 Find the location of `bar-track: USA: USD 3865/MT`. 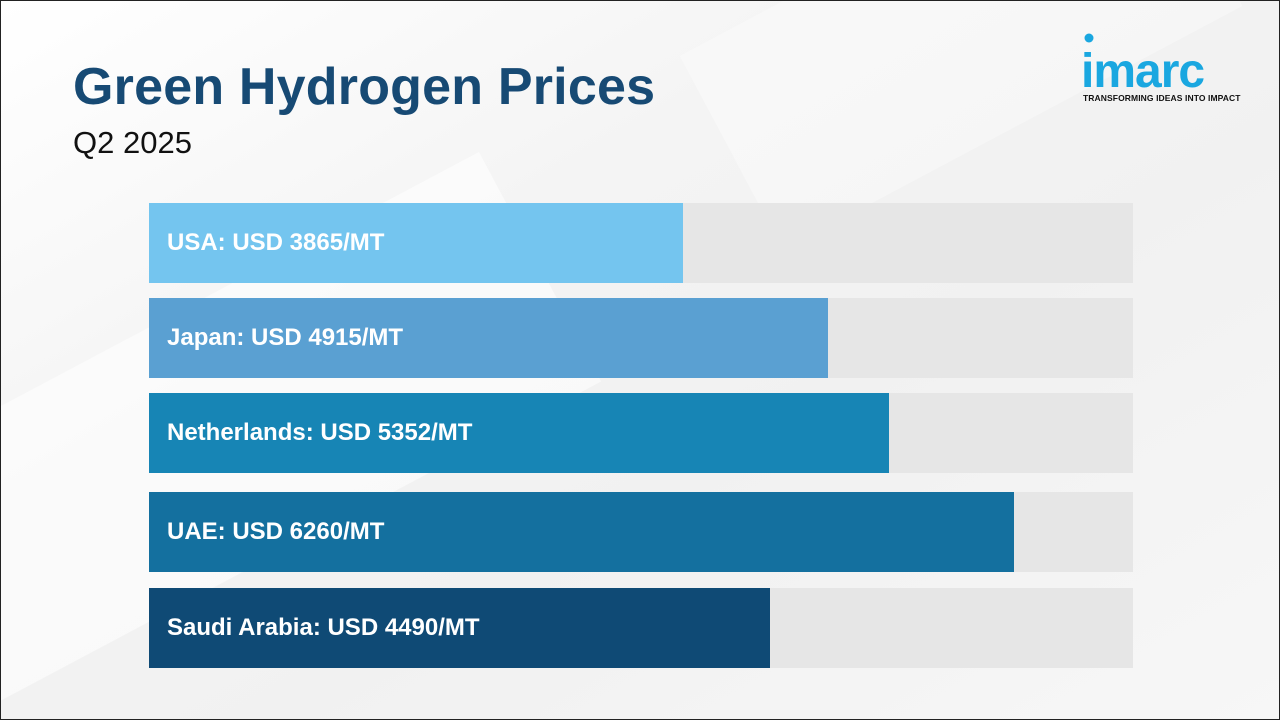

bar-track: USA: USD 3865/MT is located at coordinates (641, 243).